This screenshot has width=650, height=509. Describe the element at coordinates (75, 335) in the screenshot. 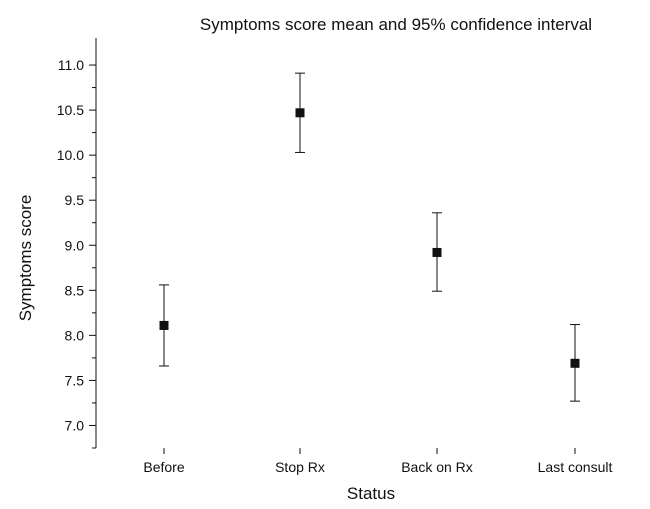

I see `y-tick-label: 8.0` at that location.